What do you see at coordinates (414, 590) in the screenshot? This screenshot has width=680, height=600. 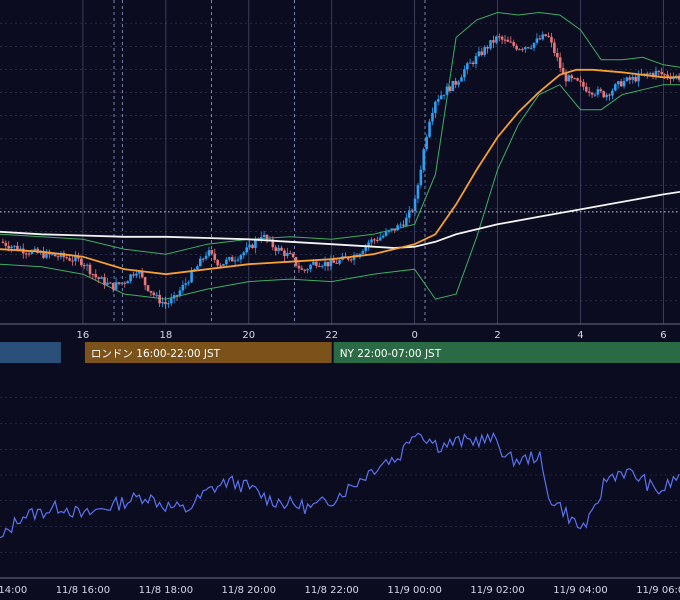 I see `osc-x-tick-label: 11/9 00:00` at bounding box center [414, 590].